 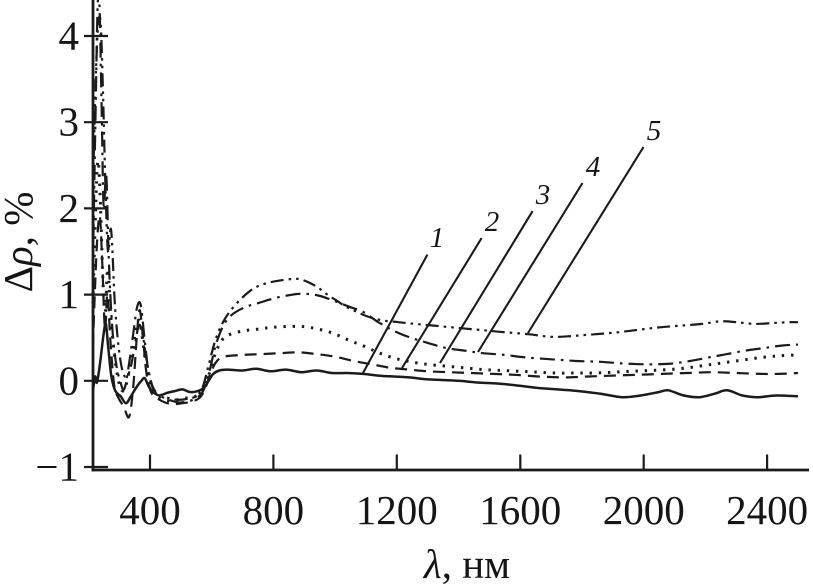 I want to click on y-tick-label-1: 1, so click(x=69, y=294).